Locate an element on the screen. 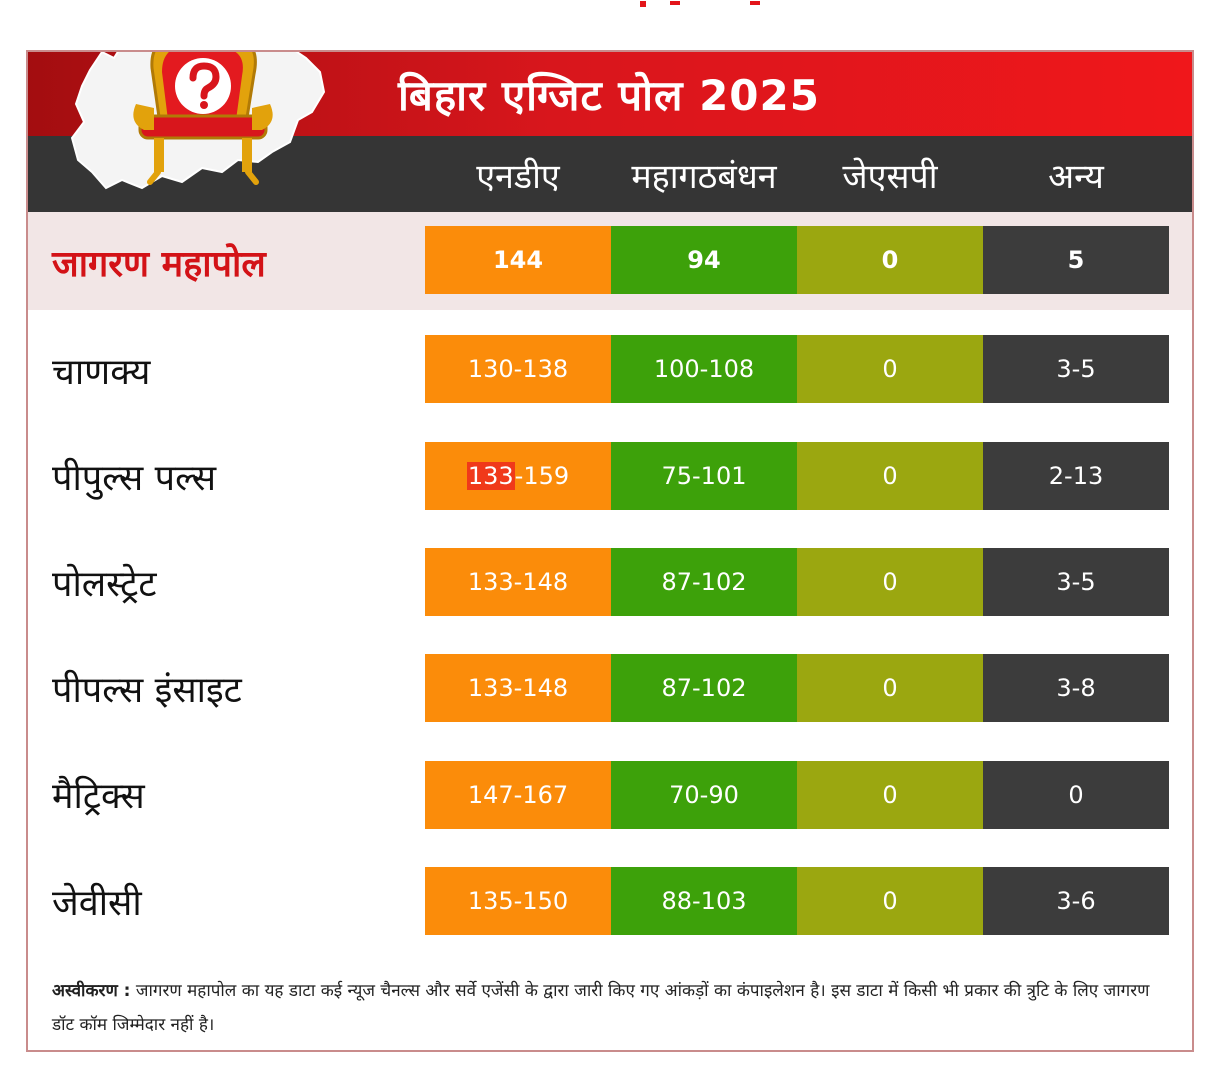 The height and width of the screenshot is (1074, 1214). cell-others: 3-8 is located at coordinates (1076, 688).